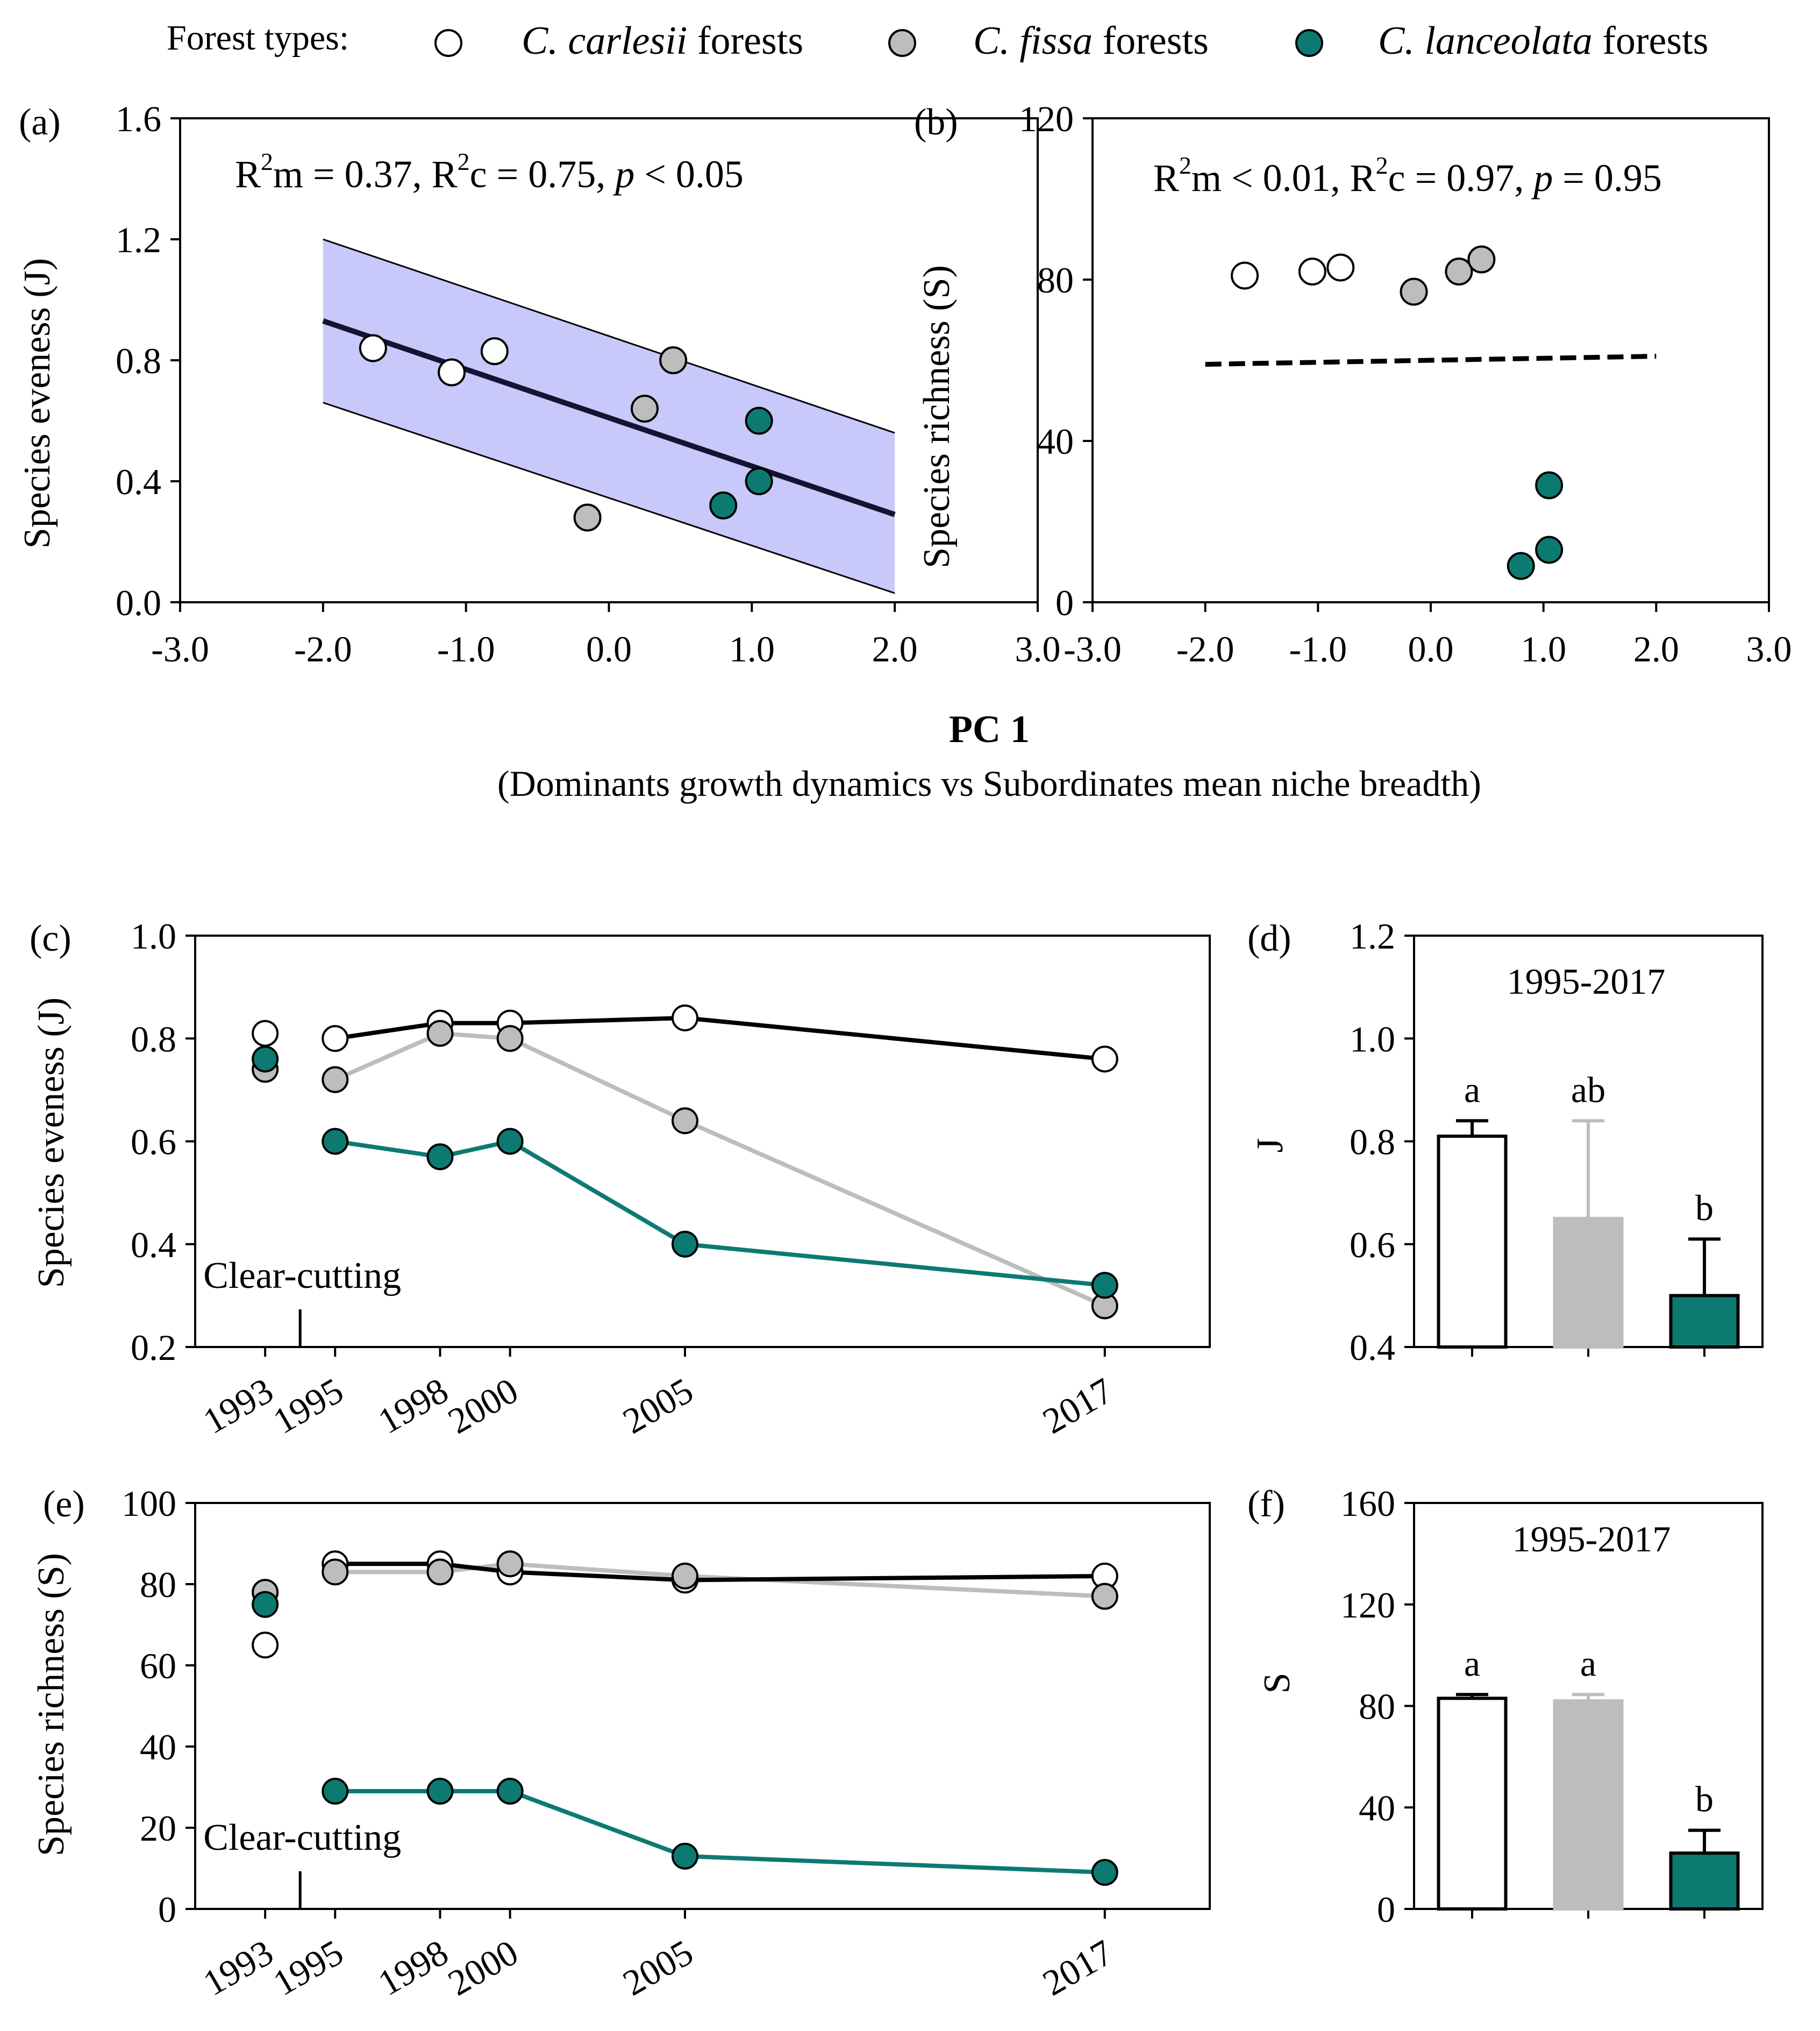 Image resolution: width=1820 pixels, height=2031 pixels. Describe the element at coordinates (1372, 1244) in the screenshot. I see `y-tick-label-d: 0.6` at that location.